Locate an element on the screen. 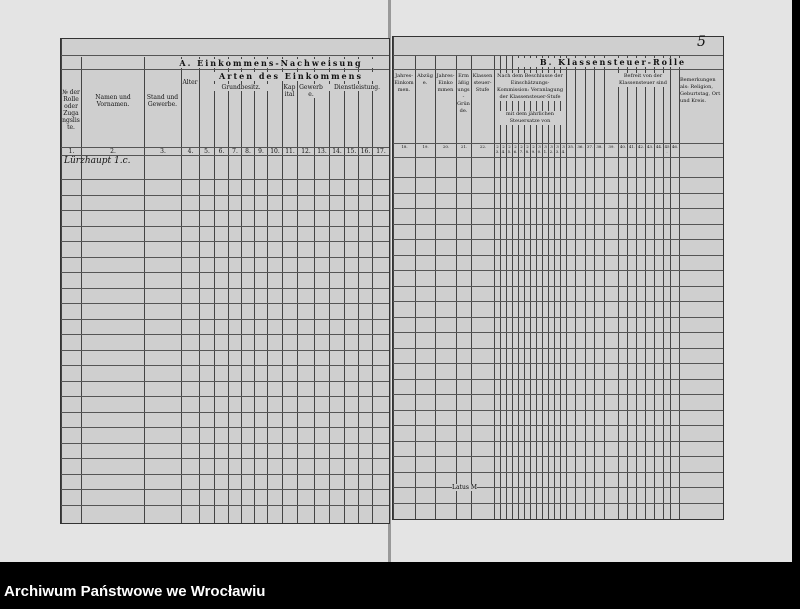 The height and width of the screenshot is (609, 800). column-number: 10. is located at coordinates (275, 151).